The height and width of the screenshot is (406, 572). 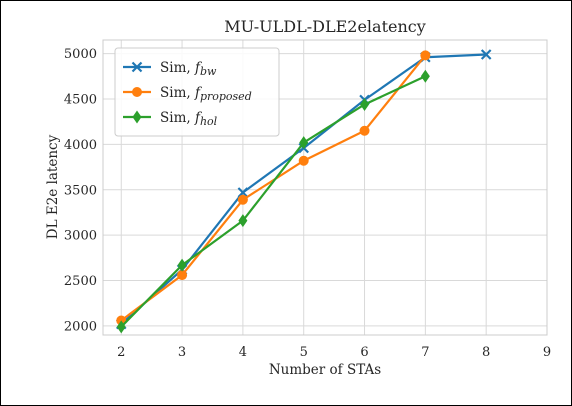 What do you see at coordinates (425, 352) in the screenshot?
I see `x-tick-label: 7` at bounding box center [425, 352].